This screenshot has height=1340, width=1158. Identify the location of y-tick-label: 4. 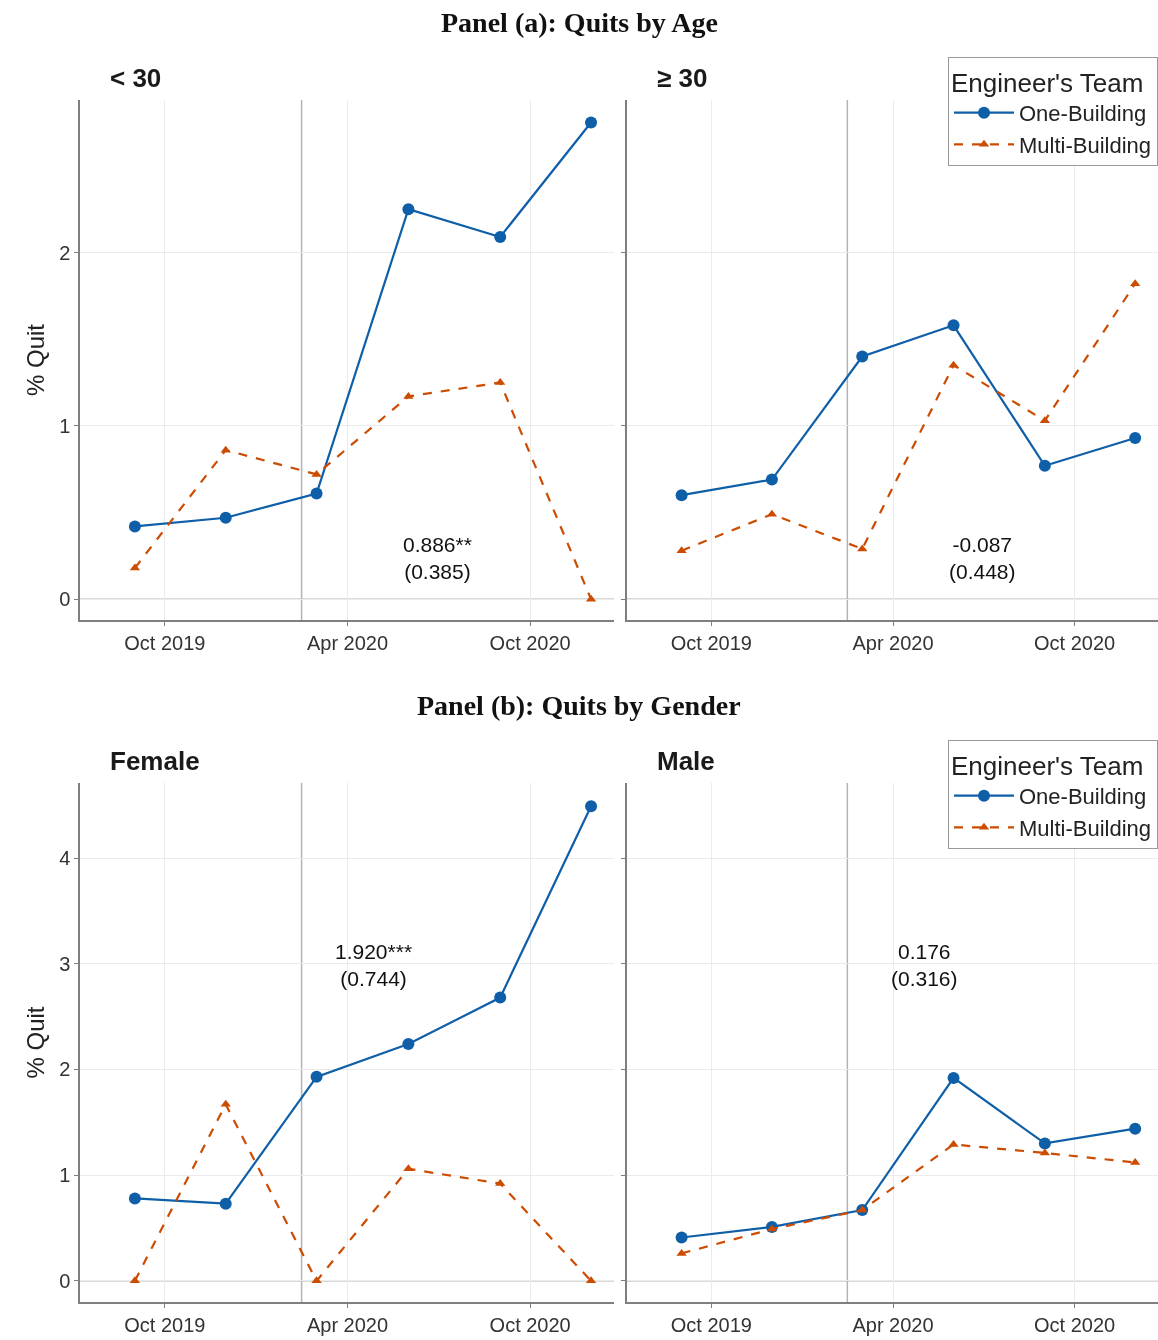
(65, 858).